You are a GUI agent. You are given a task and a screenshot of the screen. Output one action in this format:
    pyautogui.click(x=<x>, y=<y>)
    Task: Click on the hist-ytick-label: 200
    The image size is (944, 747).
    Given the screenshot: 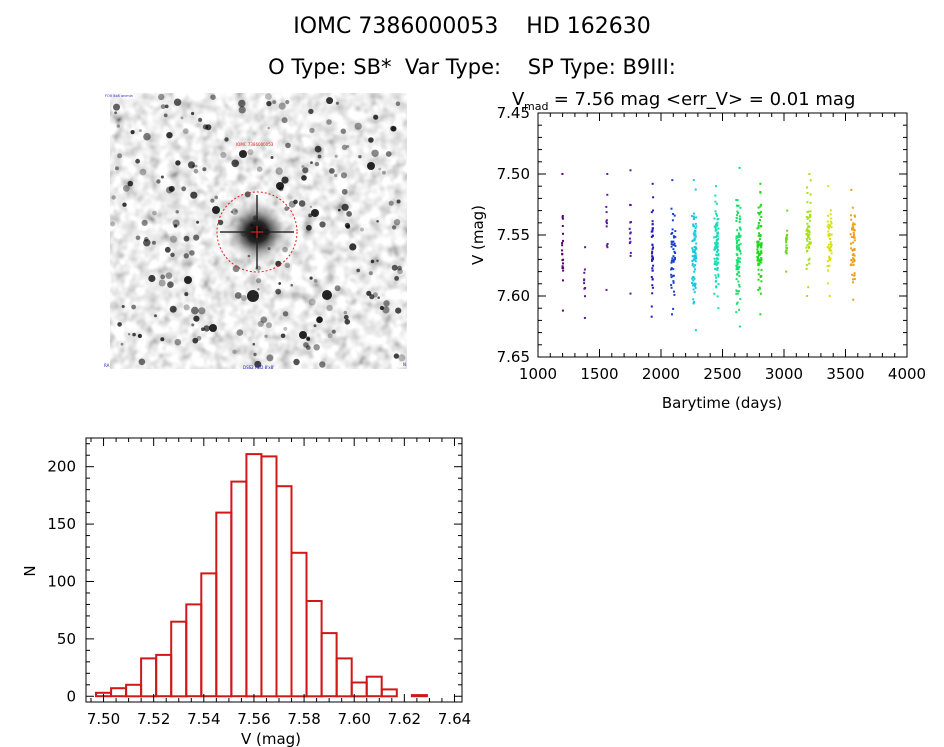 What is the action you would take?
    pyautogui.click(x=61, y=467)
    